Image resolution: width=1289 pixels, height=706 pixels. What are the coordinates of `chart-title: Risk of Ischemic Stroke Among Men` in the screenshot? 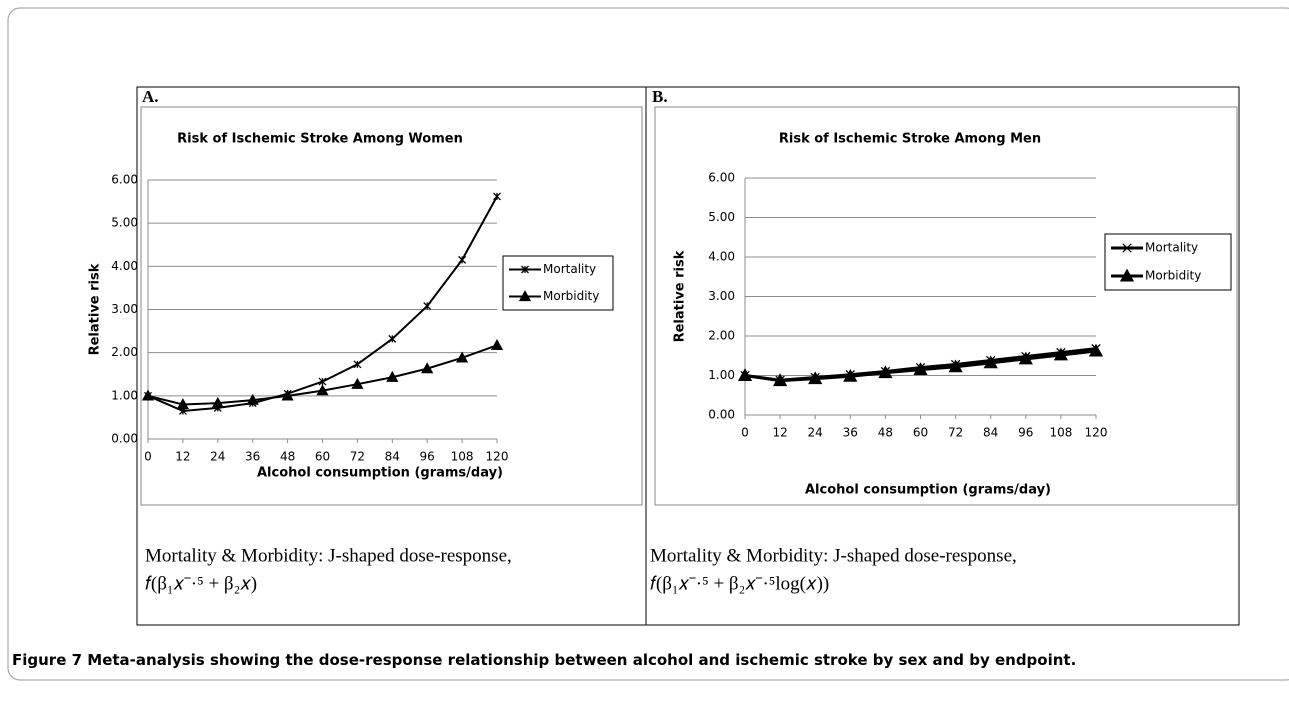 It's located at (910, 139).